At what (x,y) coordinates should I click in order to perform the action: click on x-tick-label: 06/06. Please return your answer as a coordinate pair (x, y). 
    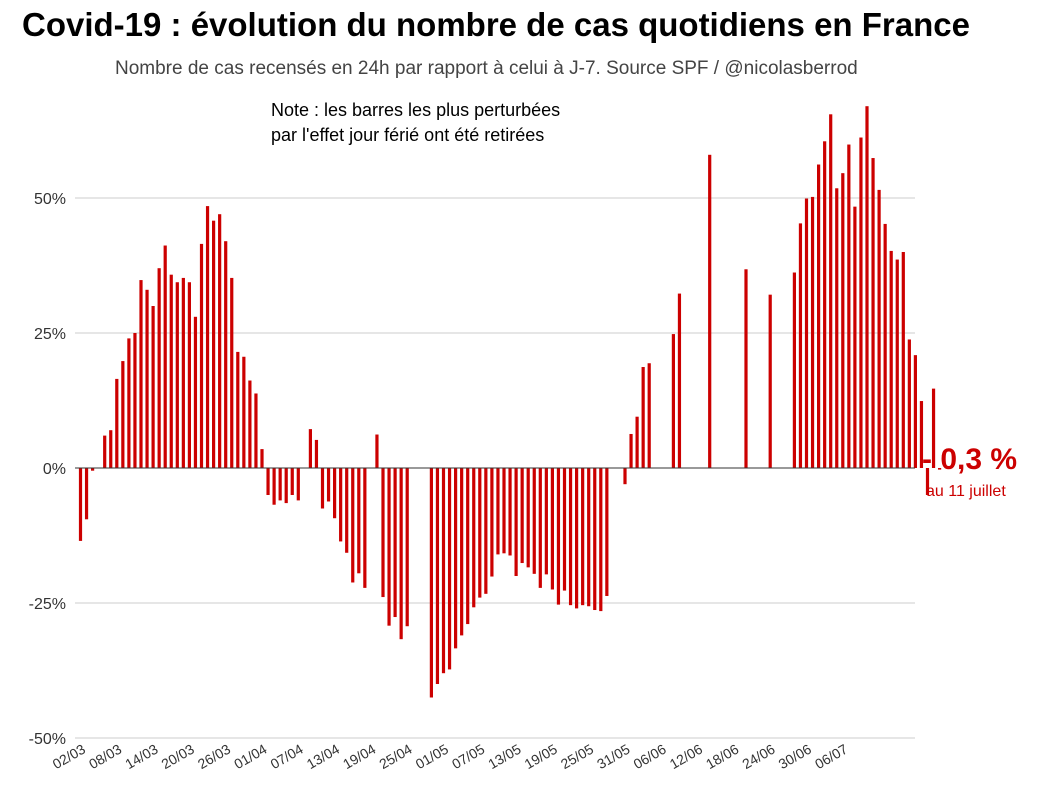
    Looking at the image, I should click on (649, 756).